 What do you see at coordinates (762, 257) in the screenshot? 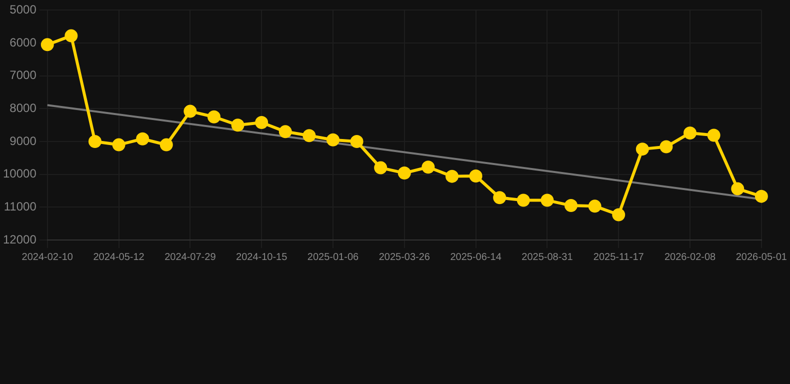
I see `x-tick-label: 2026-05-01` at bounding box center [762, 257].